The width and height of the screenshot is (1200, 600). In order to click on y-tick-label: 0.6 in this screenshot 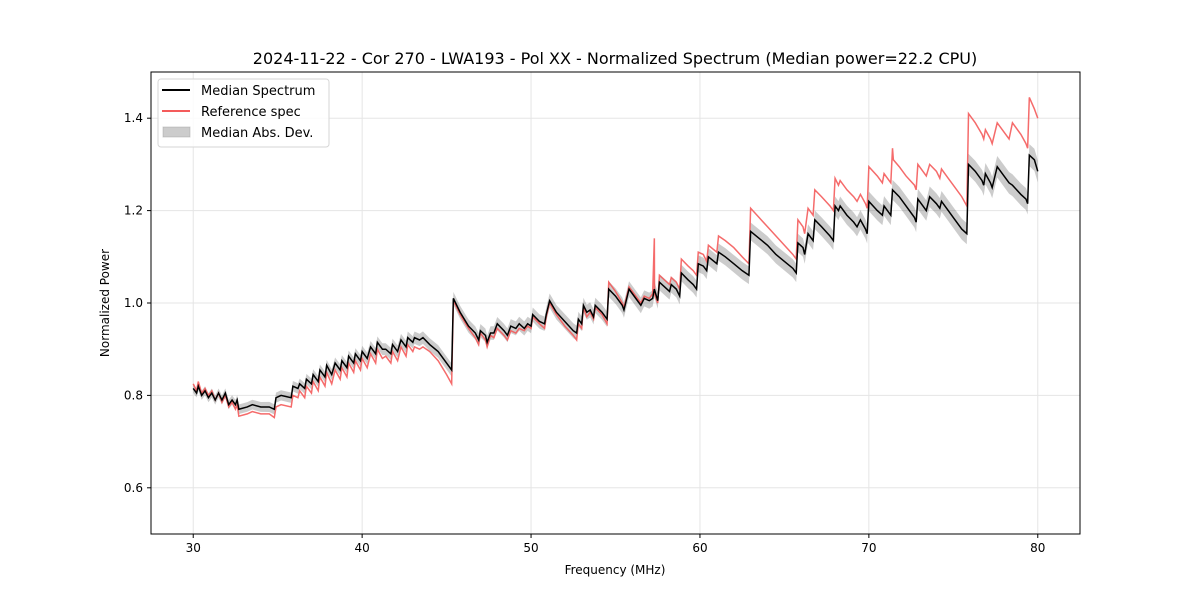, I will do `click(133, 488)`.